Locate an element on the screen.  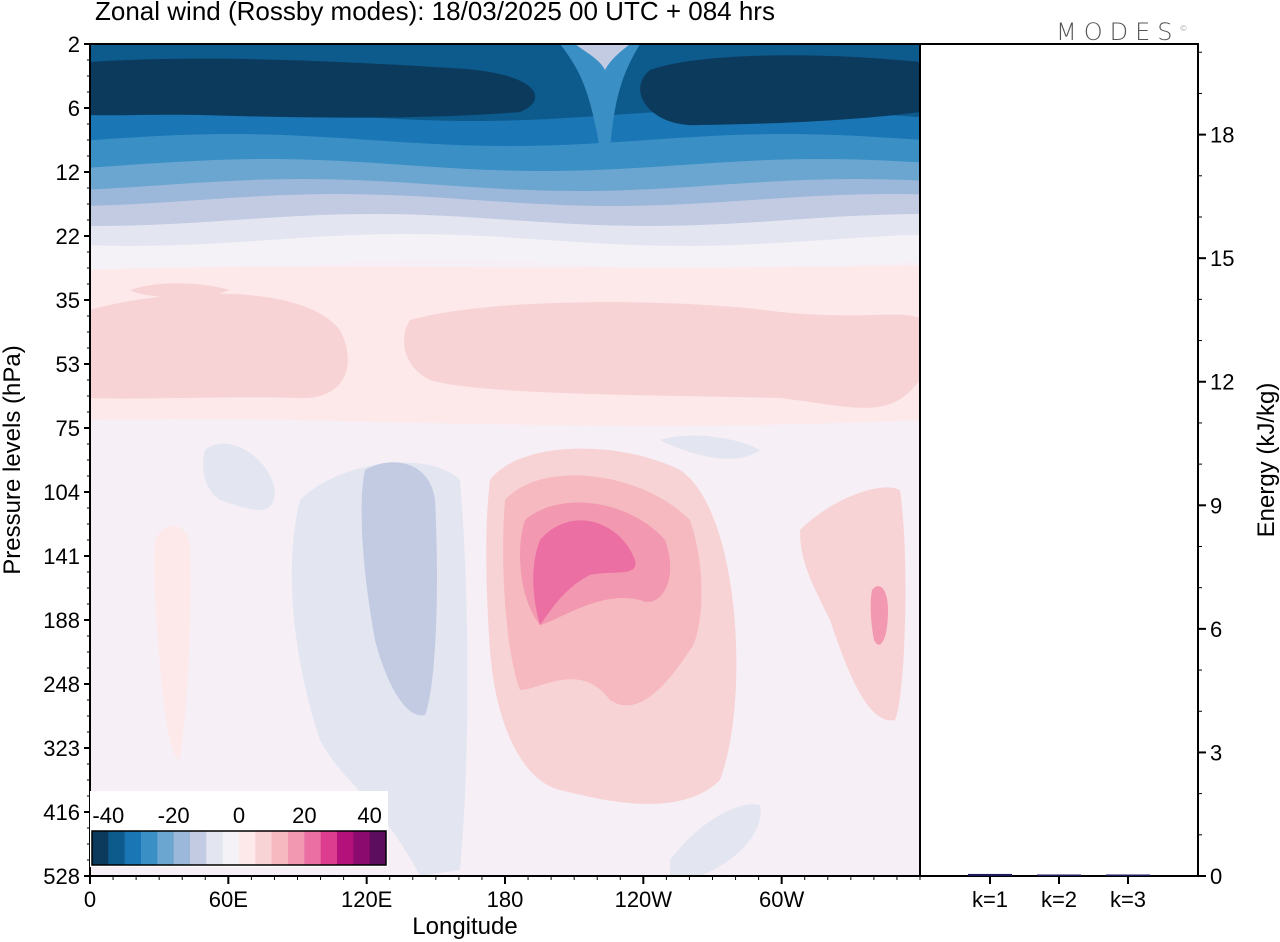
y-tick-label: 6 is located at coordinates (74, 108).